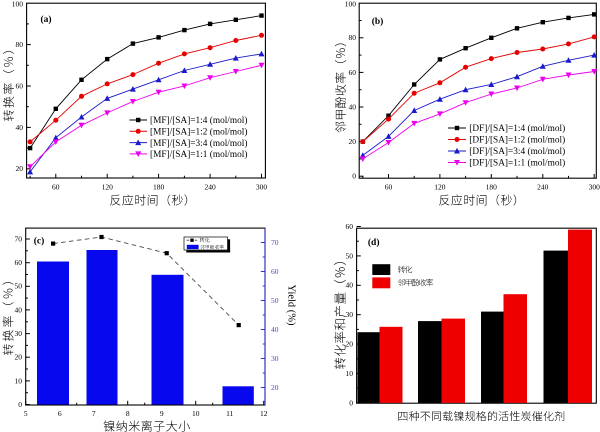  Describe the element at coordinates (26, 413) in the screenshot. I see `svg-text: 5` at that location.